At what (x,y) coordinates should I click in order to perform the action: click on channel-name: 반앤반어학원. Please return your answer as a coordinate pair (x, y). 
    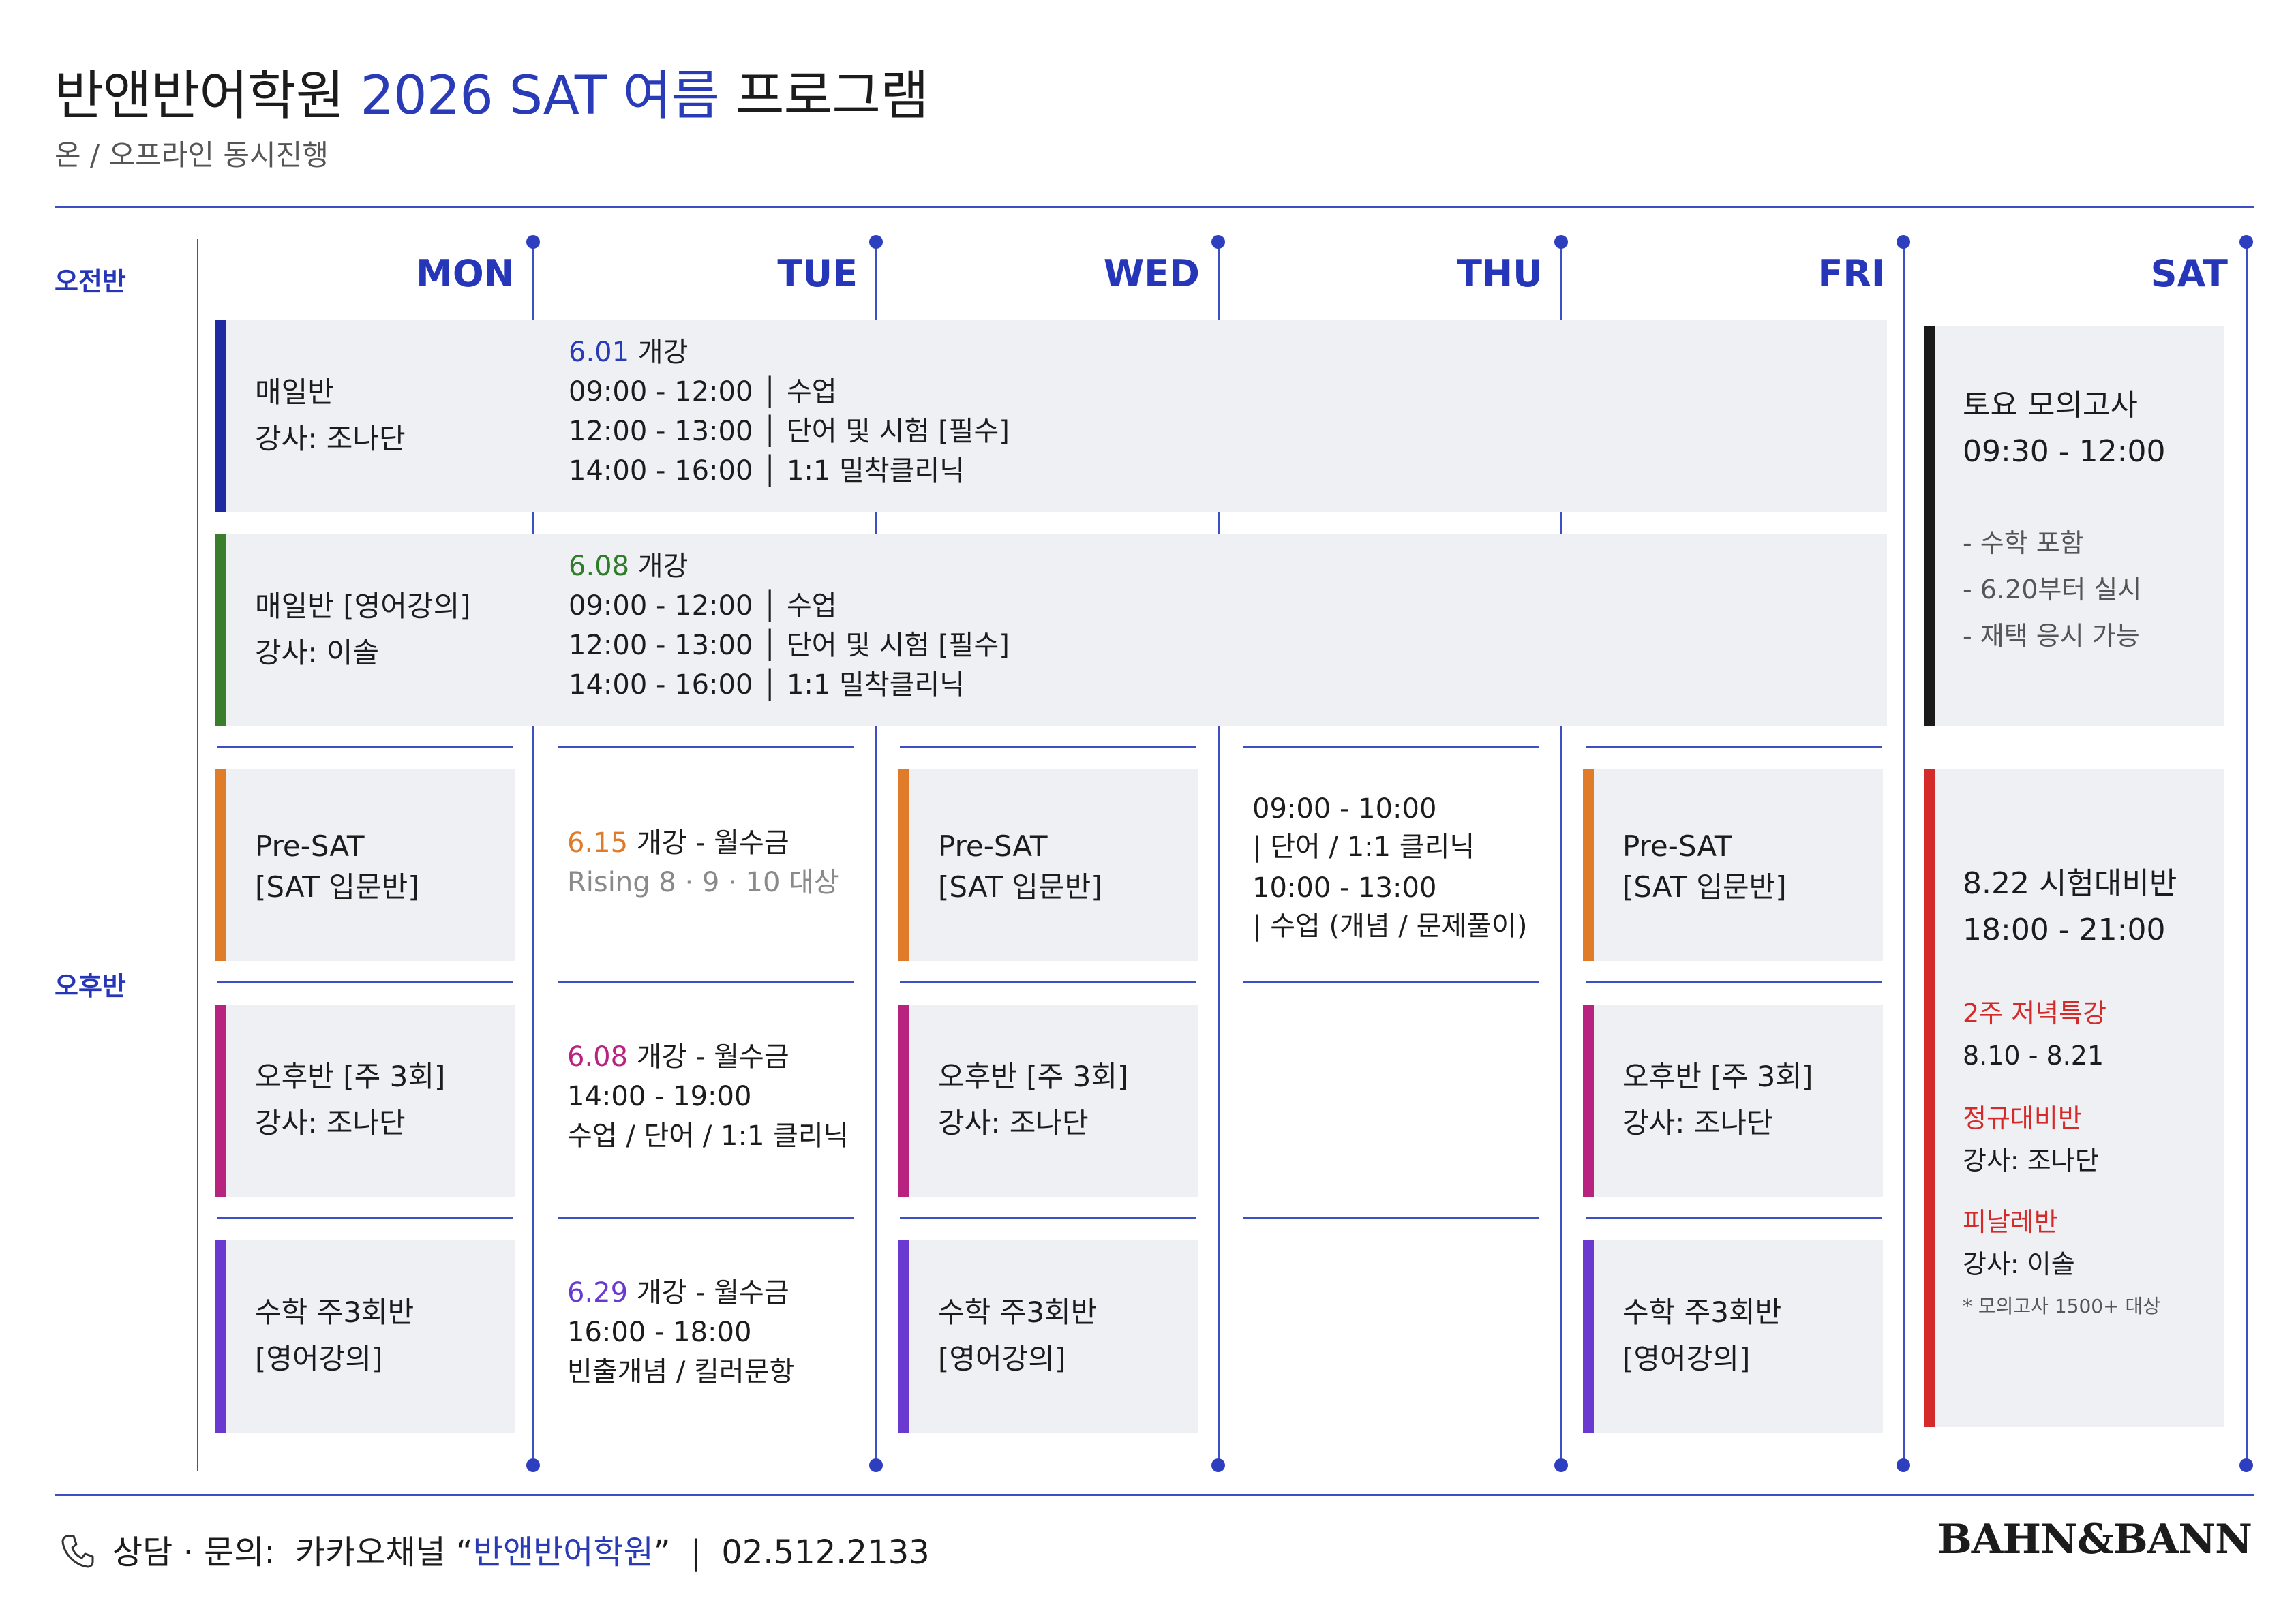
    Looking at the image, I should click on (563, 1553).